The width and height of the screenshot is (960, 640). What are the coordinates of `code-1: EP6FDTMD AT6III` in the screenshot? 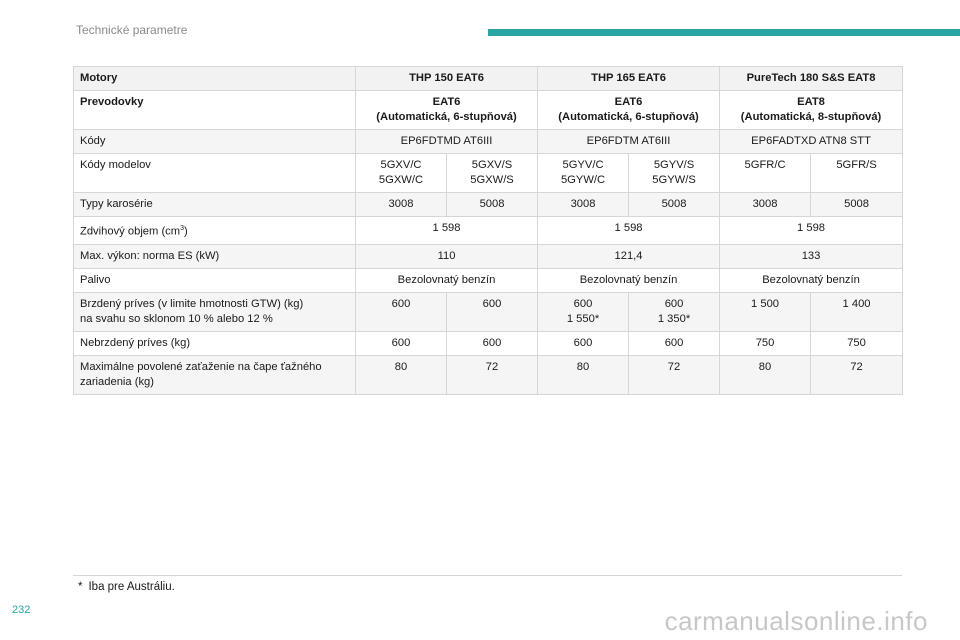 It's located at (446, 141).